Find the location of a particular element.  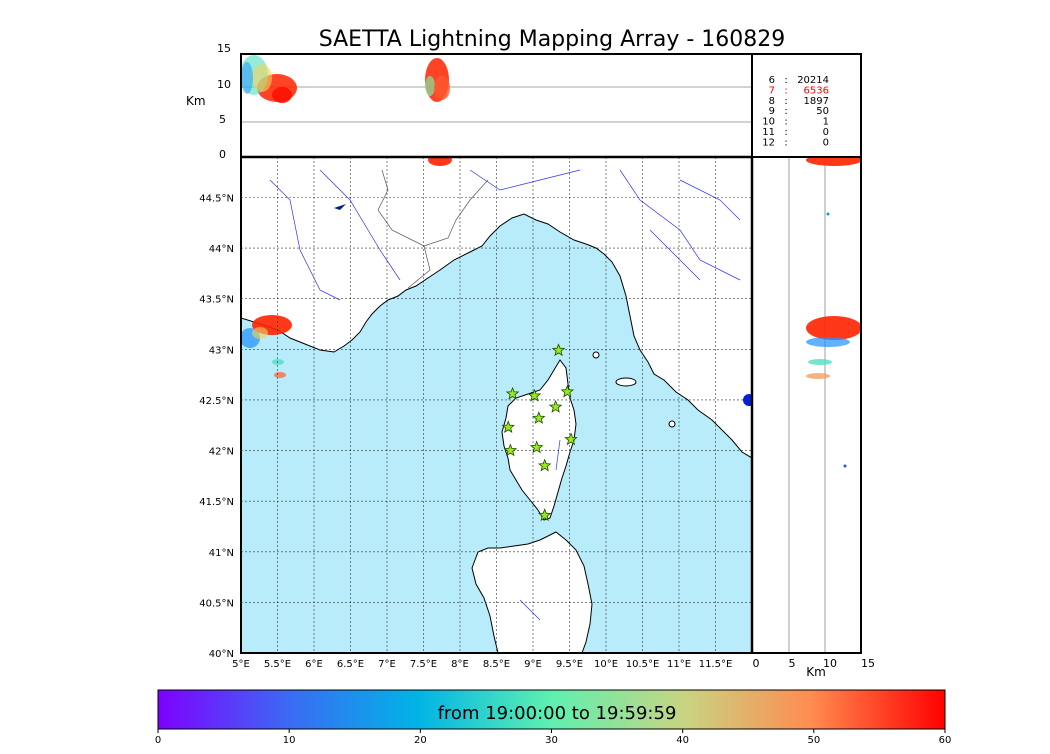

lon-label: 9°E is located at coordinates (533, 664).